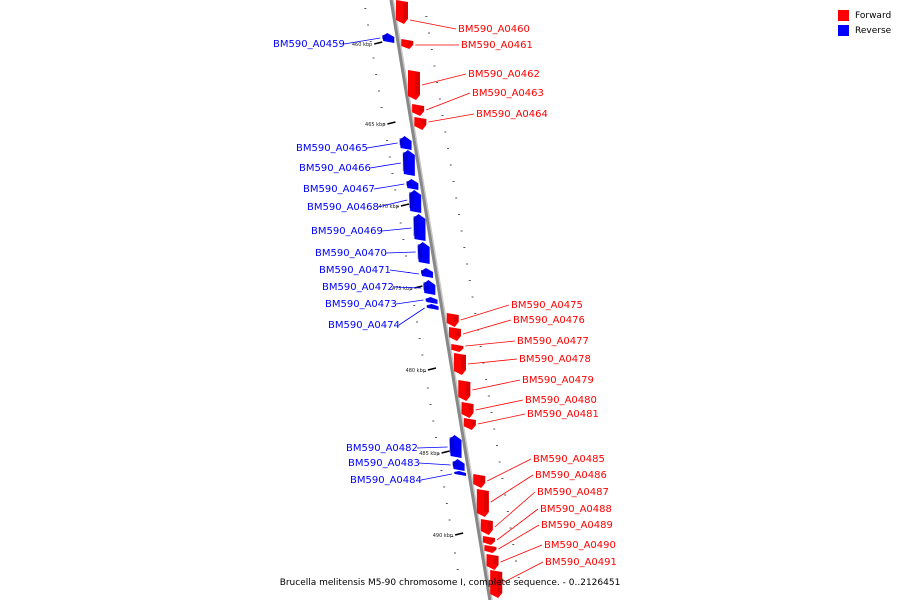 The height and width of the screenshot is (600, 900). What do you see at coordinates (522, 364) in the screenshot?
I see `gene-bm590_a0478: BM590_A0478` at bounding box center [522, 364].